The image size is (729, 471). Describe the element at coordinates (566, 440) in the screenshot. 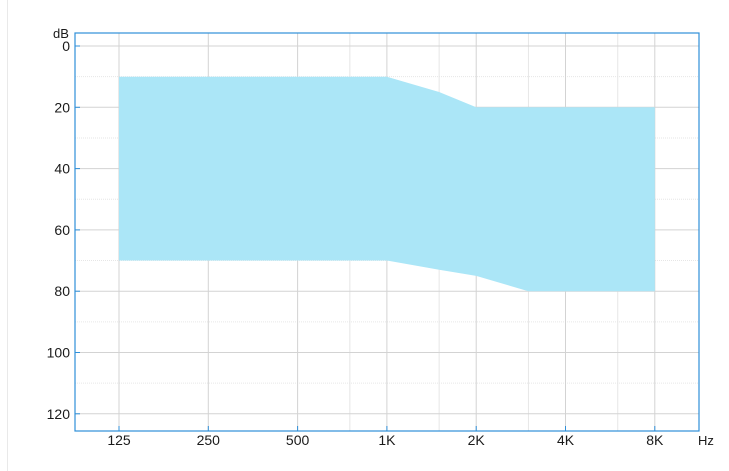

I see `x-tick-label: 4K` at that location.